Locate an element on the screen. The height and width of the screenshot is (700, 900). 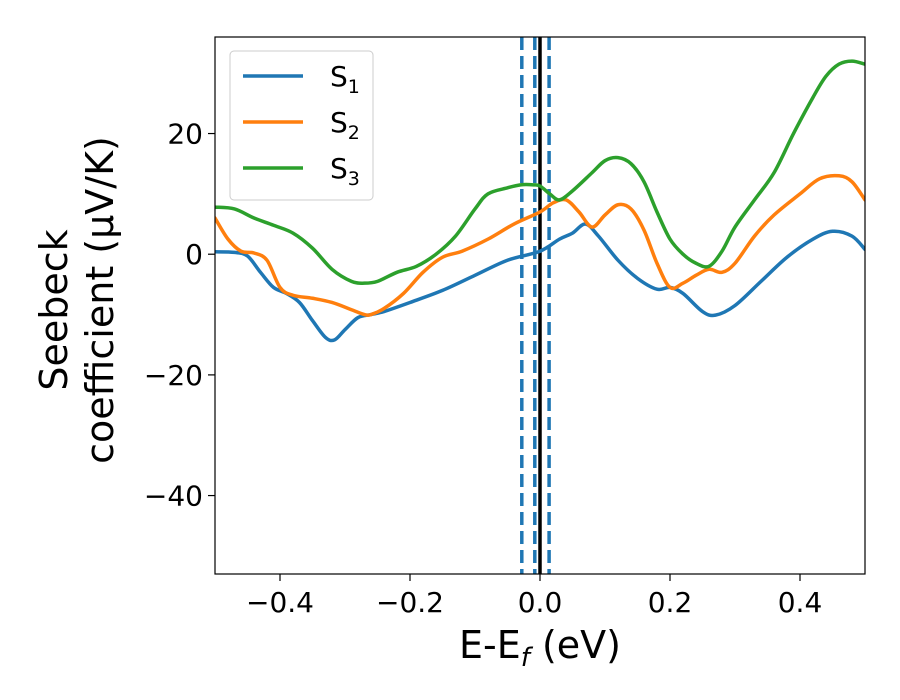
x-tick-label: −0.4 is located at coordinates (280, 602).